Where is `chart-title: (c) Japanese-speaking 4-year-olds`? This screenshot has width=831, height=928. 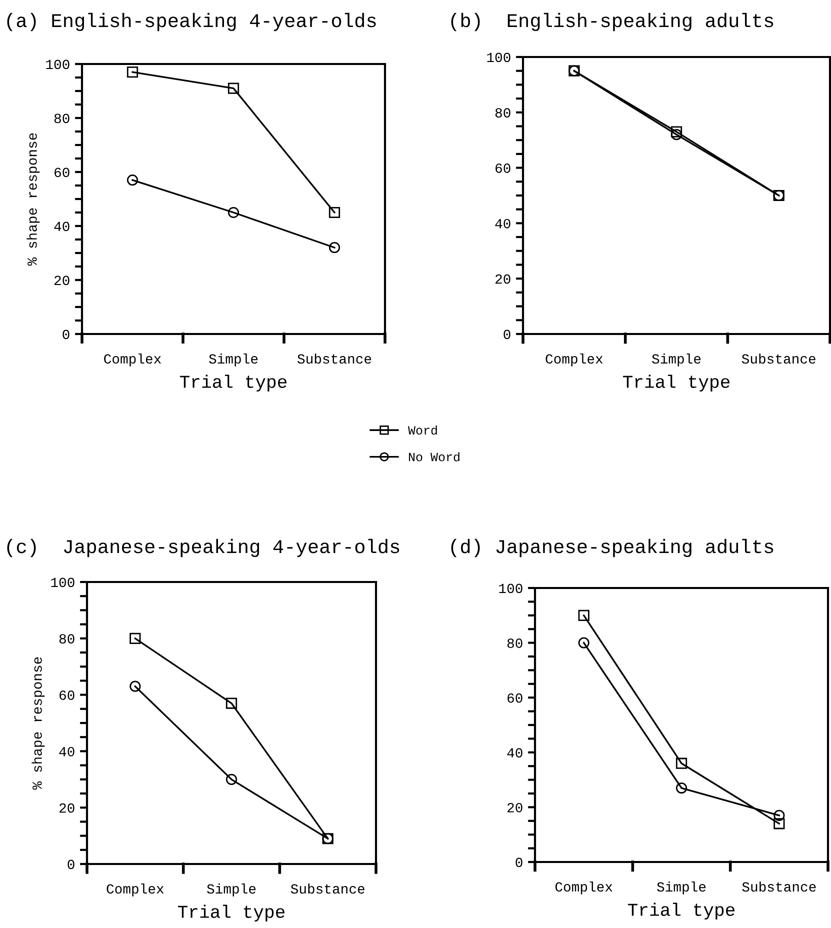
chart-title: (c) Japanese-speaking 4-year-olds is located at coordinates (203, 548).